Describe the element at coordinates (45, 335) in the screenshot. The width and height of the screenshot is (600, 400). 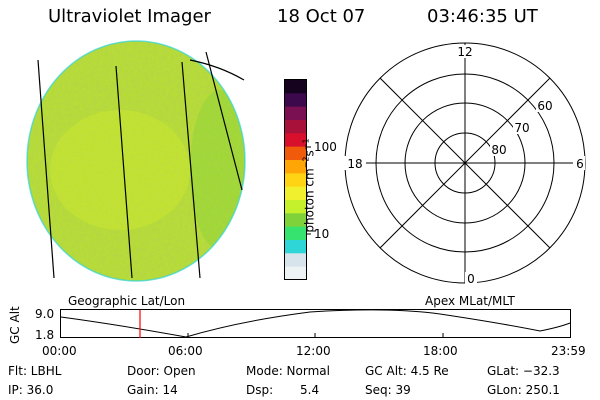
I see `timeline-y-tick-1-8: 1.8` at that location.